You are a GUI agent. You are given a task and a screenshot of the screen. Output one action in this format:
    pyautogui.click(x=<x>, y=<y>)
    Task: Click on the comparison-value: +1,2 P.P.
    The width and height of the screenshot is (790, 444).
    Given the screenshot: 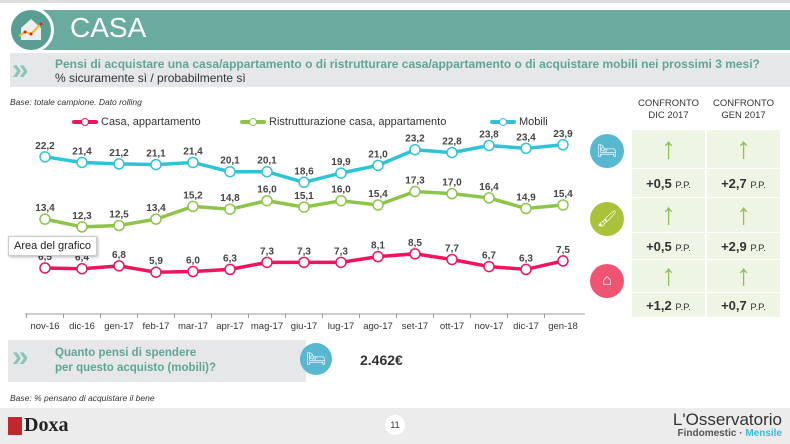 What is the action you would take?
    pyautogui.click(x=668, y=305)
    